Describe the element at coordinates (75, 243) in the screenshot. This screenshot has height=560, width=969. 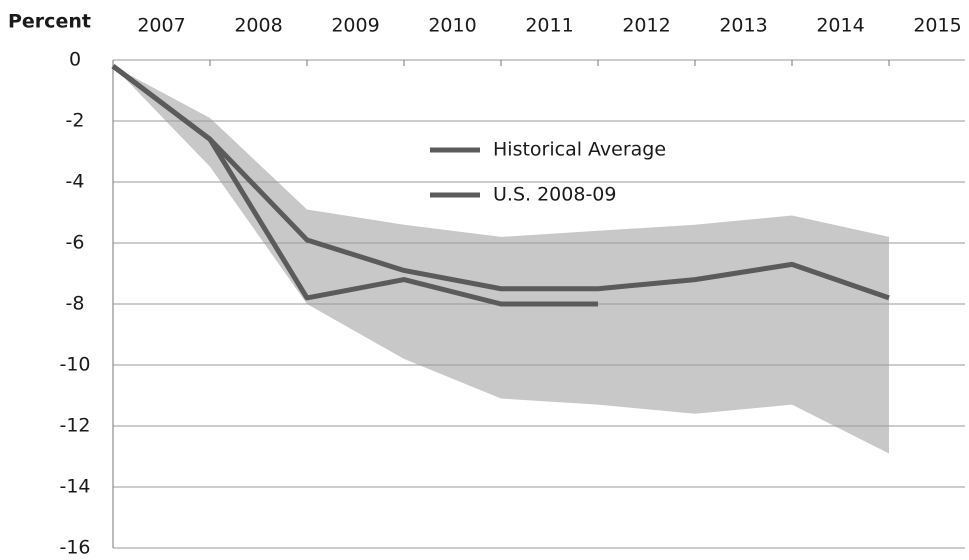
I see `y-tick-label: -6` at that location.